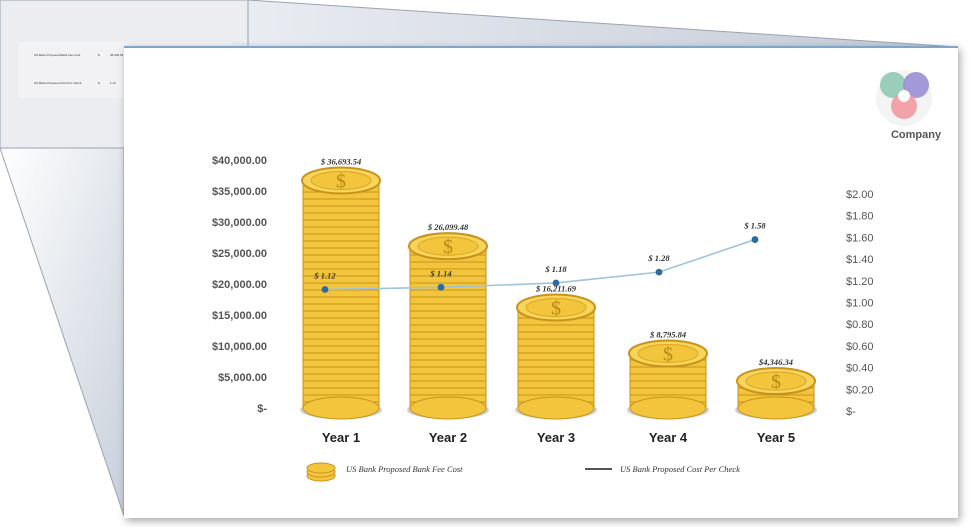 Image resolution: width=971 pixels, height=527 pixels. What do you see at coordinates (775, 362) in the screenshot?
I see `bar-data-label: $4,346.34` at bounding box center [775, 362].